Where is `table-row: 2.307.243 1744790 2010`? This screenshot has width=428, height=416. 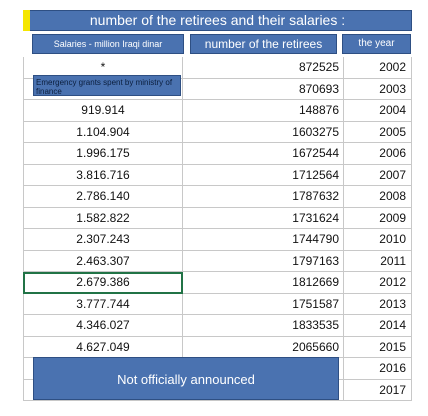 table-row: 2.307.243 1744790 2010 is located at coordinates (217, 240).